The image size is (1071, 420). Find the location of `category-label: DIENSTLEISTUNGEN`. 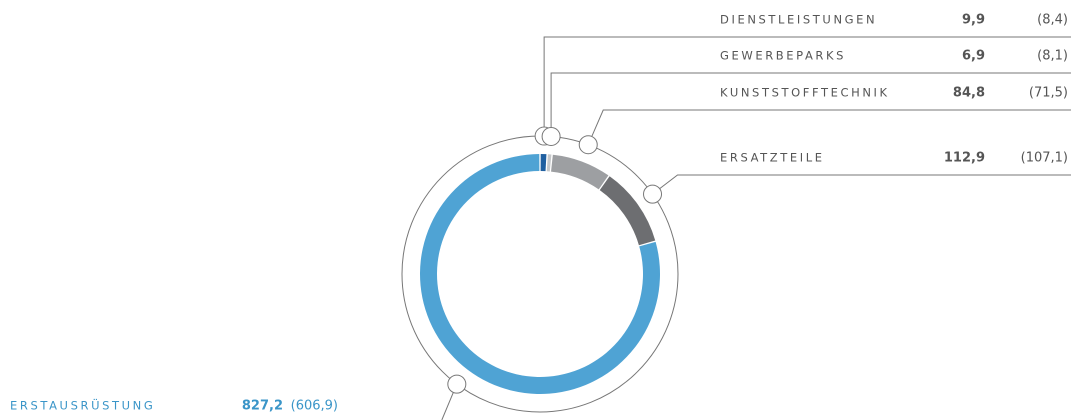

category-label: DIENSTLEISTUNGEN is located at coordinates (798, 20).